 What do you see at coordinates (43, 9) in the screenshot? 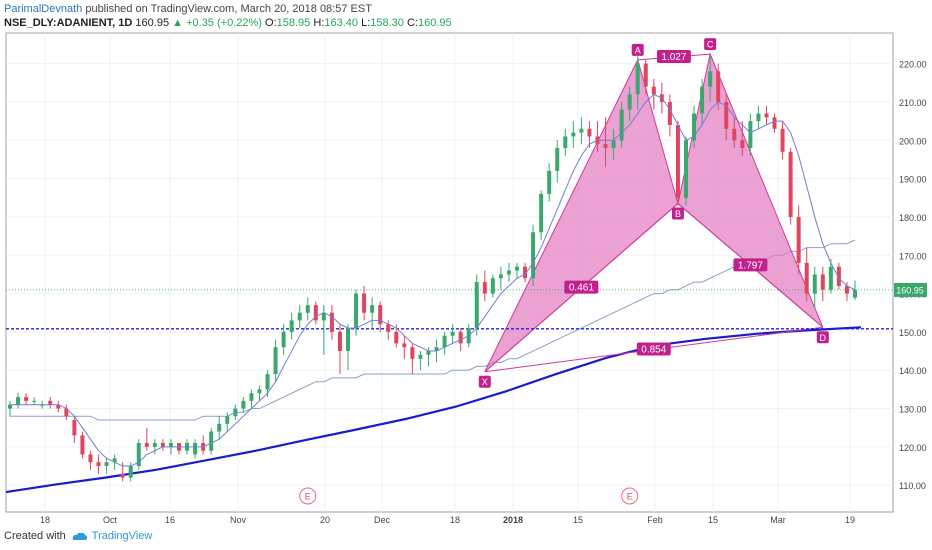
I see `author-name: ParimalDevnath` at bounding box center [43, 9].